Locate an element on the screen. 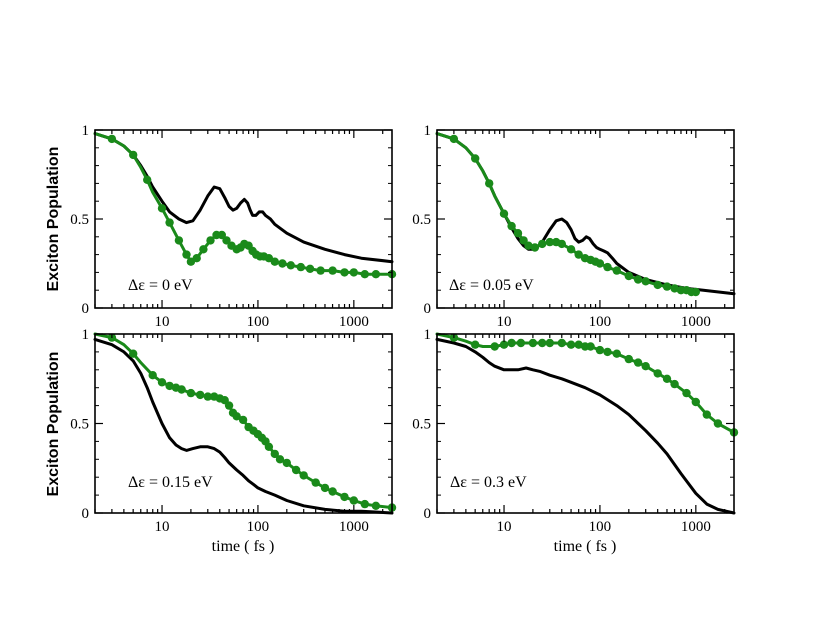  panel-bottom-right: 10 100 1000 0 0.5 1 Δε = 0.3 eV time ( fs ) is located at coordinates (575, 441).